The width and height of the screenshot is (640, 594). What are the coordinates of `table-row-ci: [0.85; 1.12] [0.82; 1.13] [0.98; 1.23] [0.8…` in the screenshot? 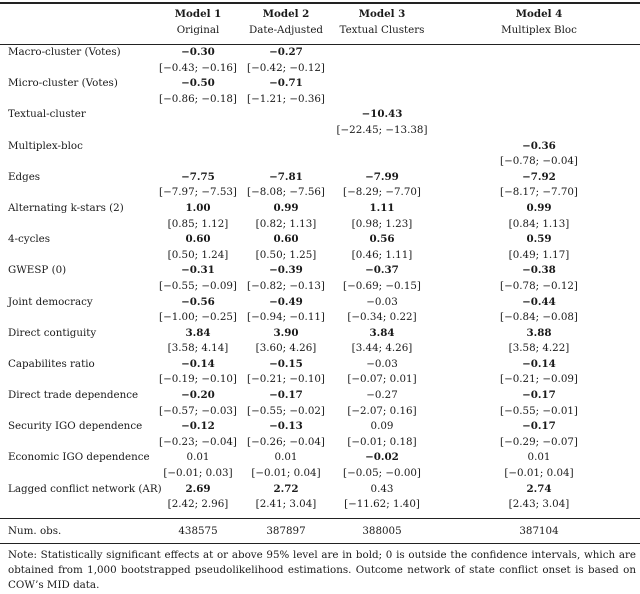 It's located at (320, 225).